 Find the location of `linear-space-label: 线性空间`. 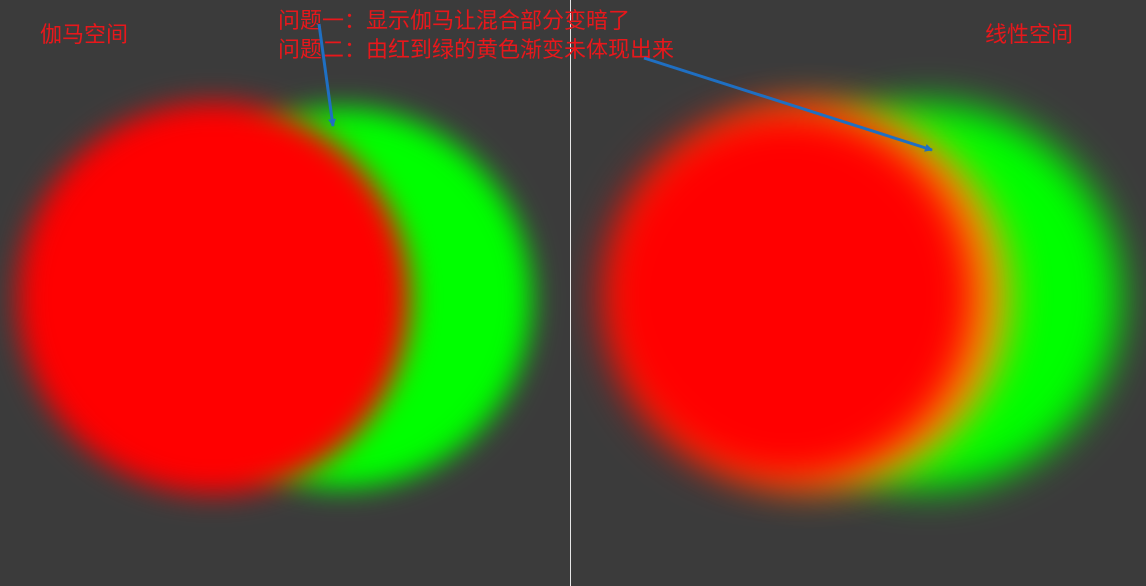

linear-space-label: 线性空间 is located at coordinates (1029, 35).